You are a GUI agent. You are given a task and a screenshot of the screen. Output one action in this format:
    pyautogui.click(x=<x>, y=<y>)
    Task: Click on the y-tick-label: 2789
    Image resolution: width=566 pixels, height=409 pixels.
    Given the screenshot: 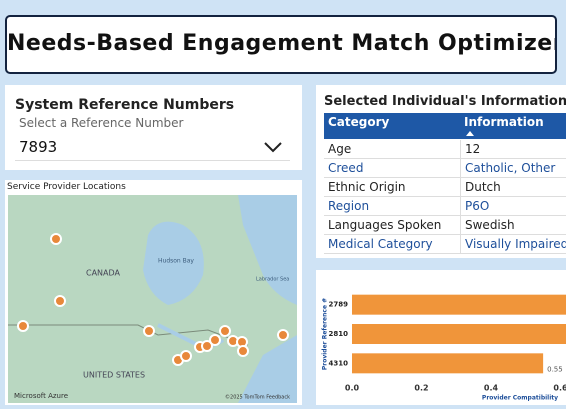 What is the action you would take?
    pyautogui.click(x=339, y=305)
    